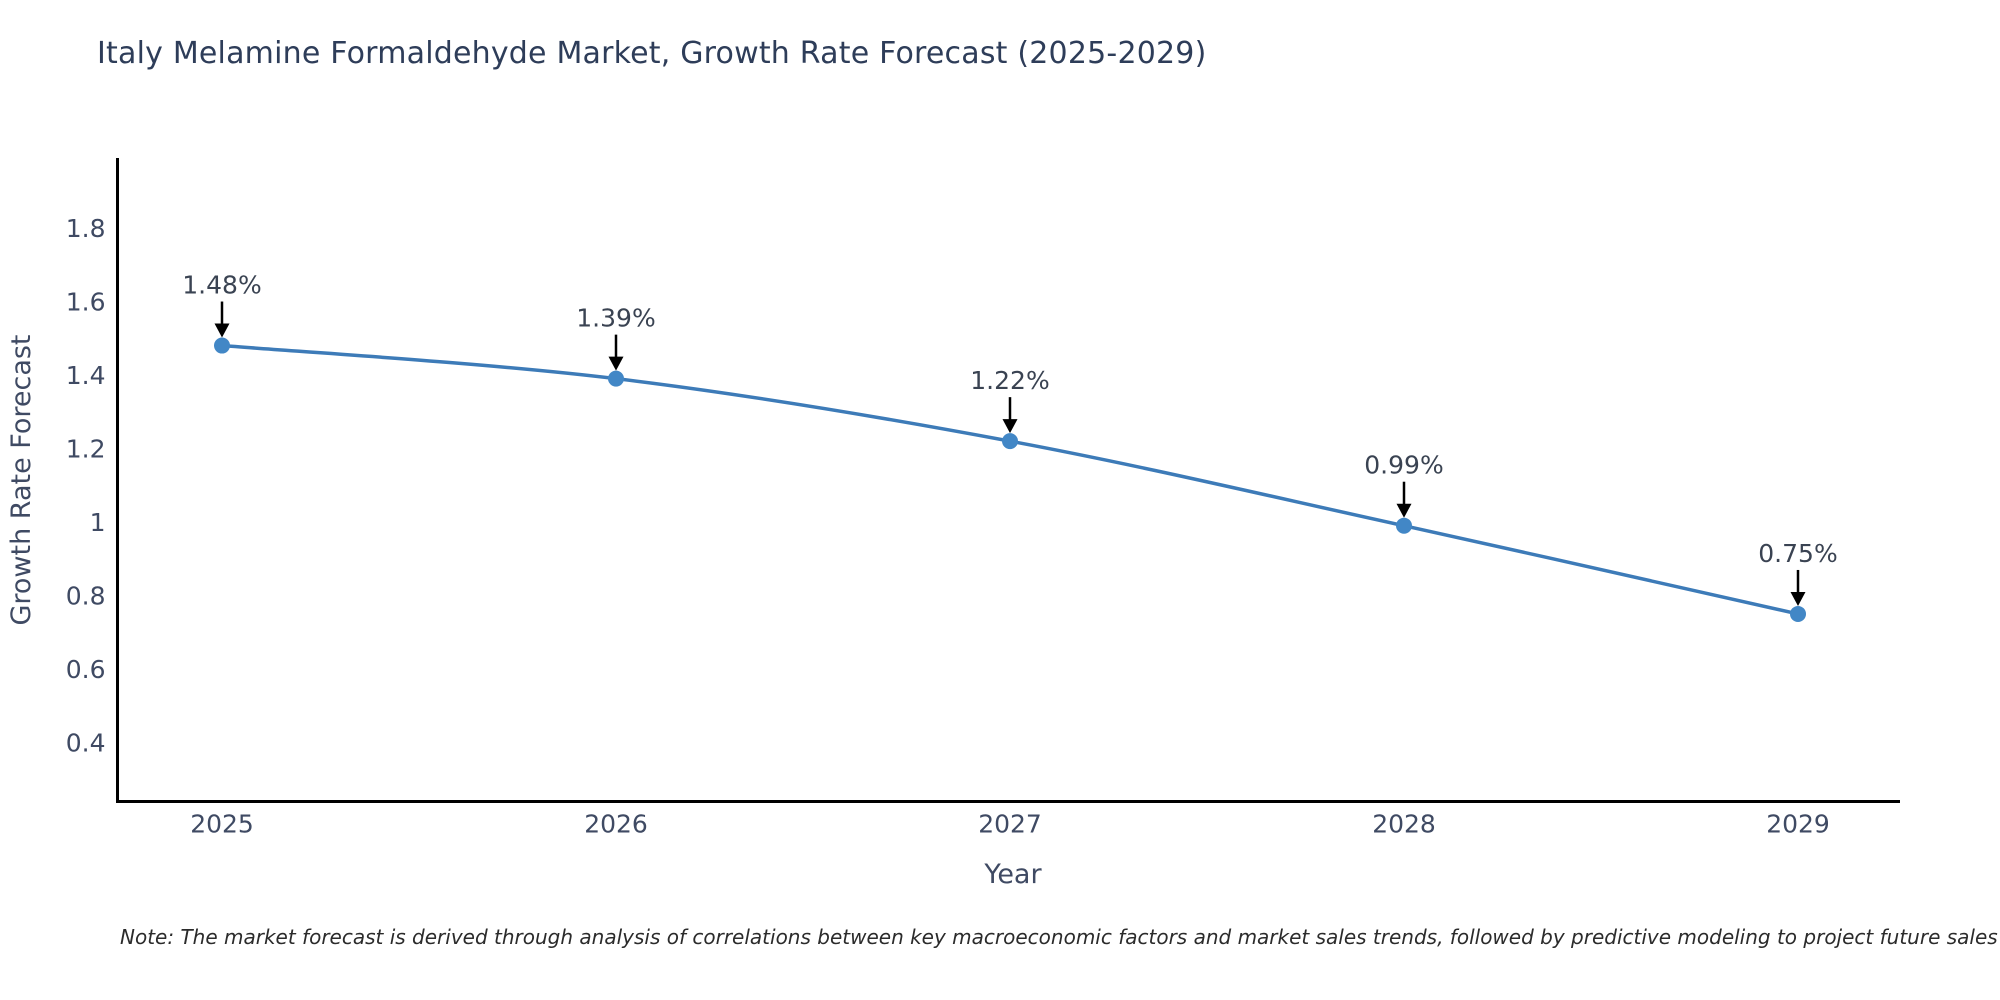 The height and width of the screenshot is (1000, 2000). I want to click on y-tick-label: 0.6, so click(86, 669).